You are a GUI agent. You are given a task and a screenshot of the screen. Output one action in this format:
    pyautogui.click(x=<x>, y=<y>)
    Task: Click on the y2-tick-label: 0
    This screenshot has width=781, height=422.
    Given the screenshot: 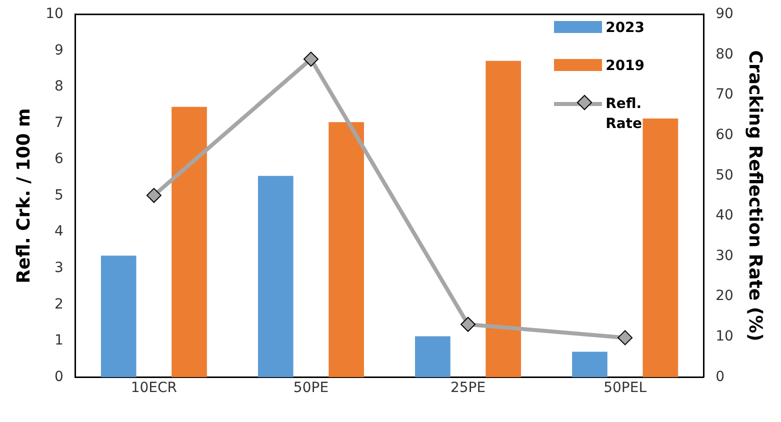 What is the action you would take?
    pyautogui.click(x=720, y=376)
    